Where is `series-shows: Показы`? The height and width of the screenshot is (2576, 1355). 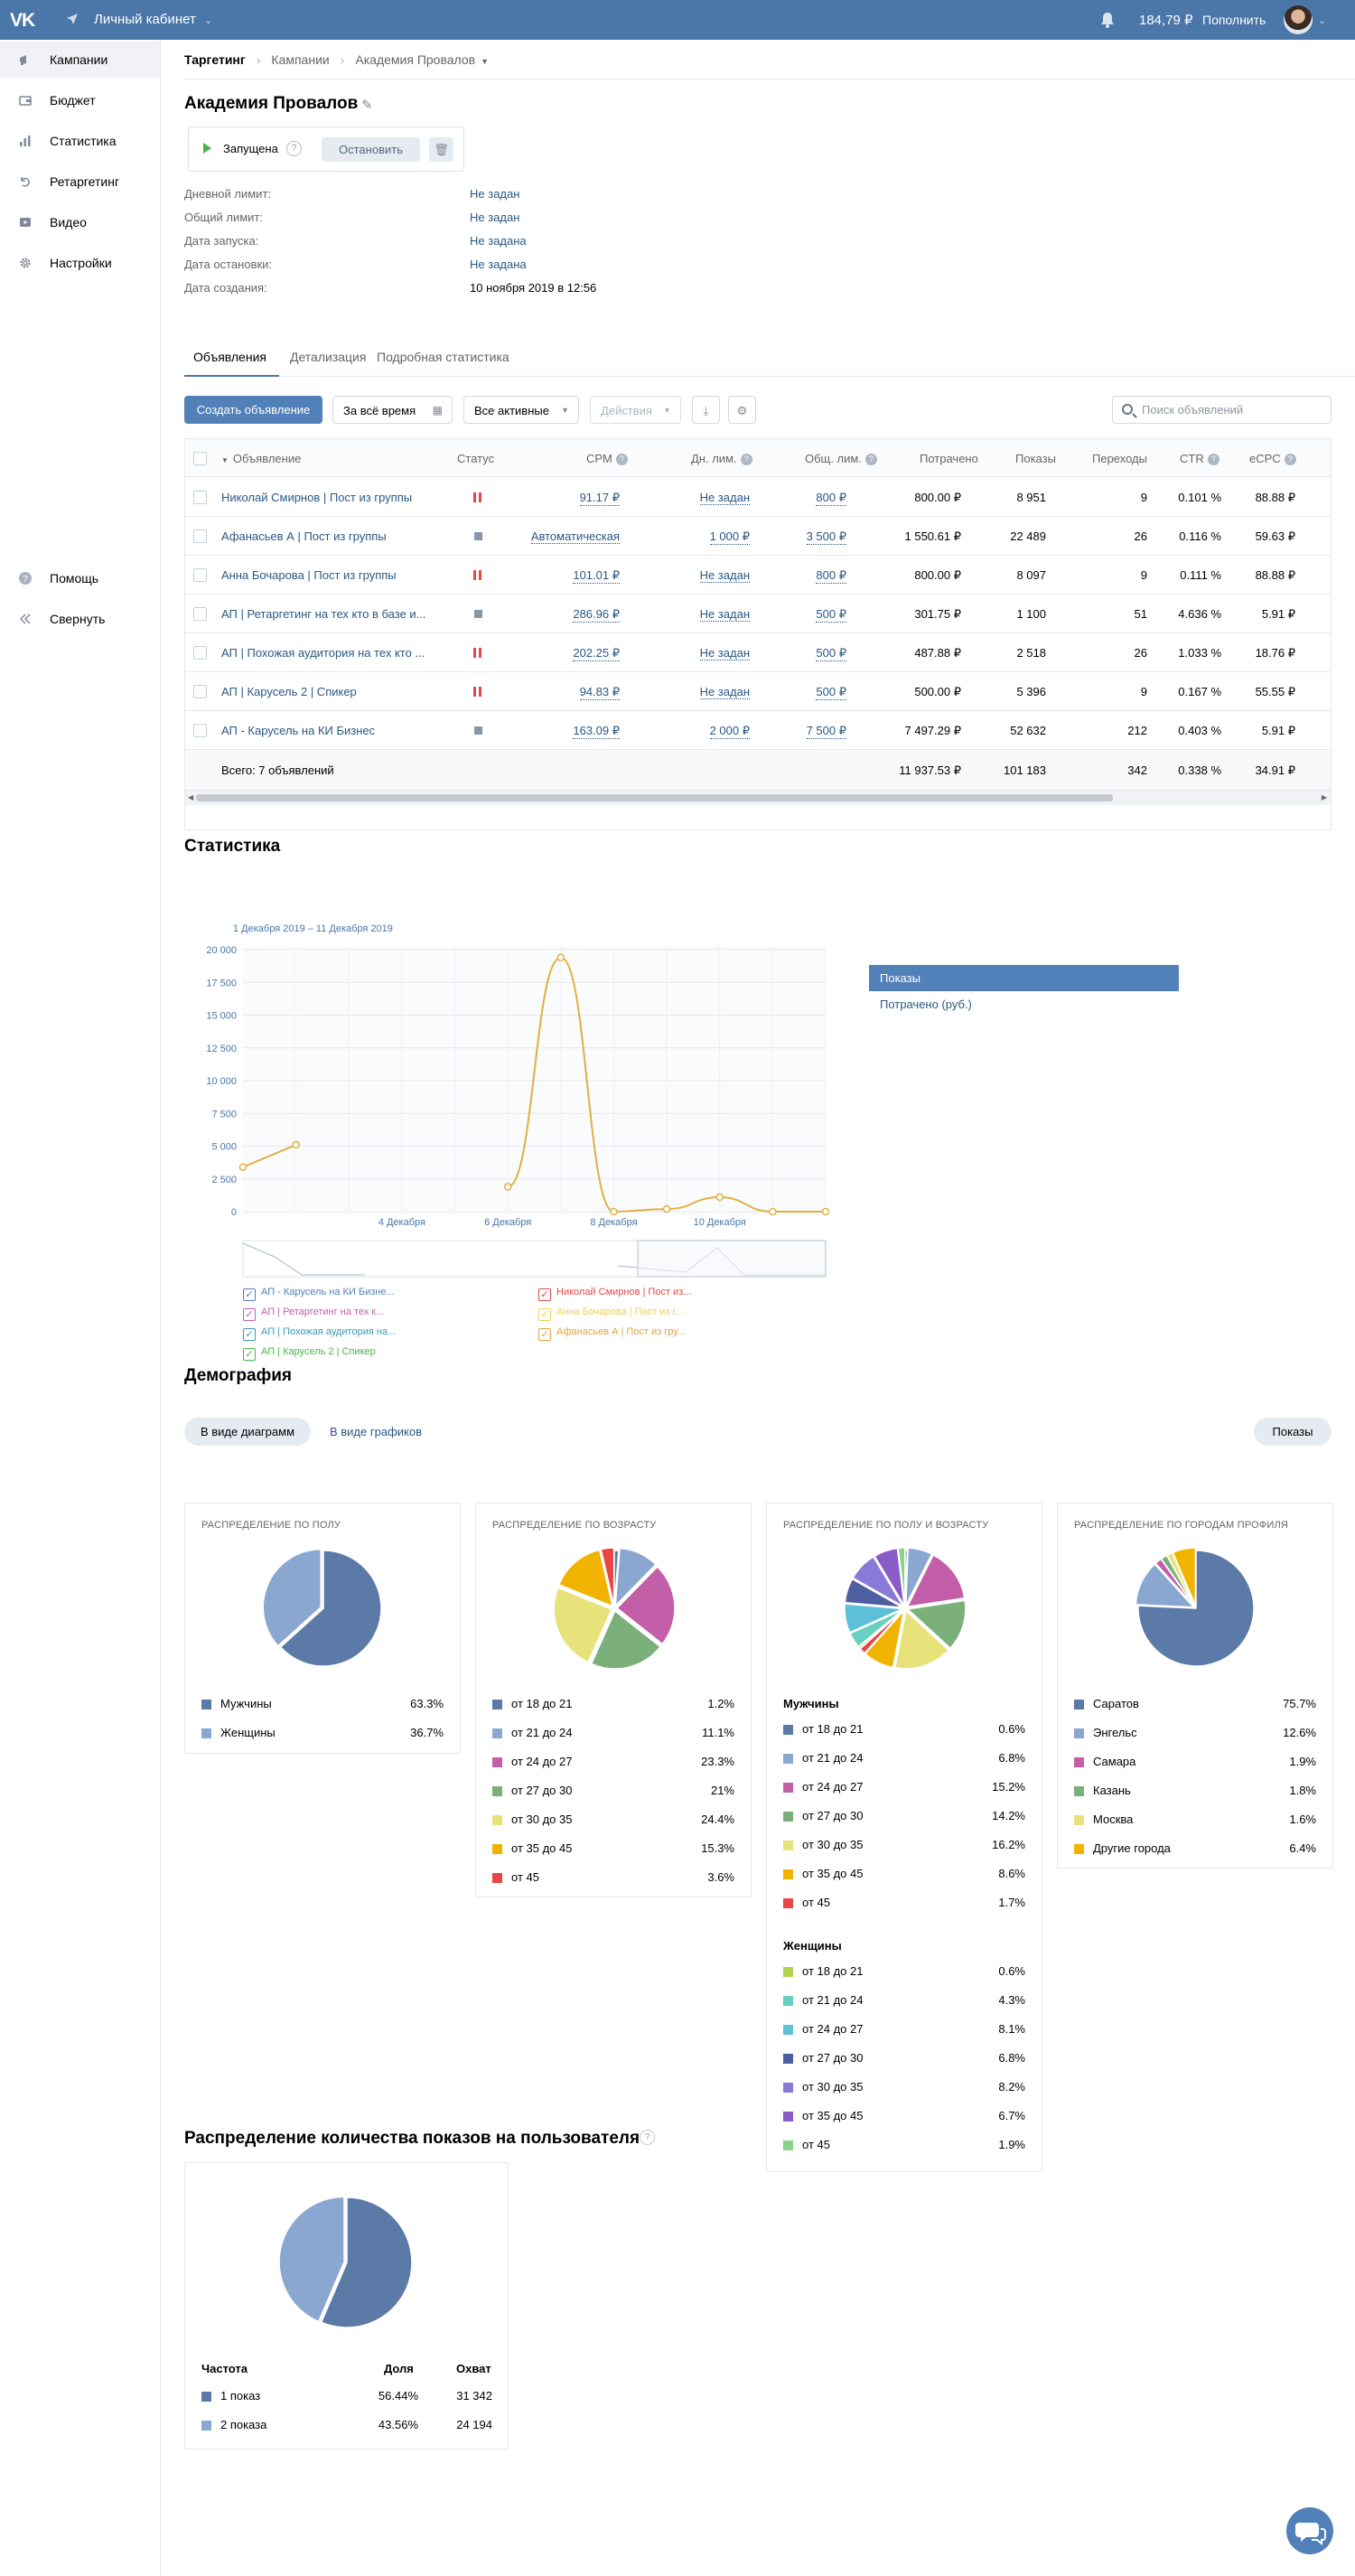
series-shows: Показы is located at coordinates (1024, 978).